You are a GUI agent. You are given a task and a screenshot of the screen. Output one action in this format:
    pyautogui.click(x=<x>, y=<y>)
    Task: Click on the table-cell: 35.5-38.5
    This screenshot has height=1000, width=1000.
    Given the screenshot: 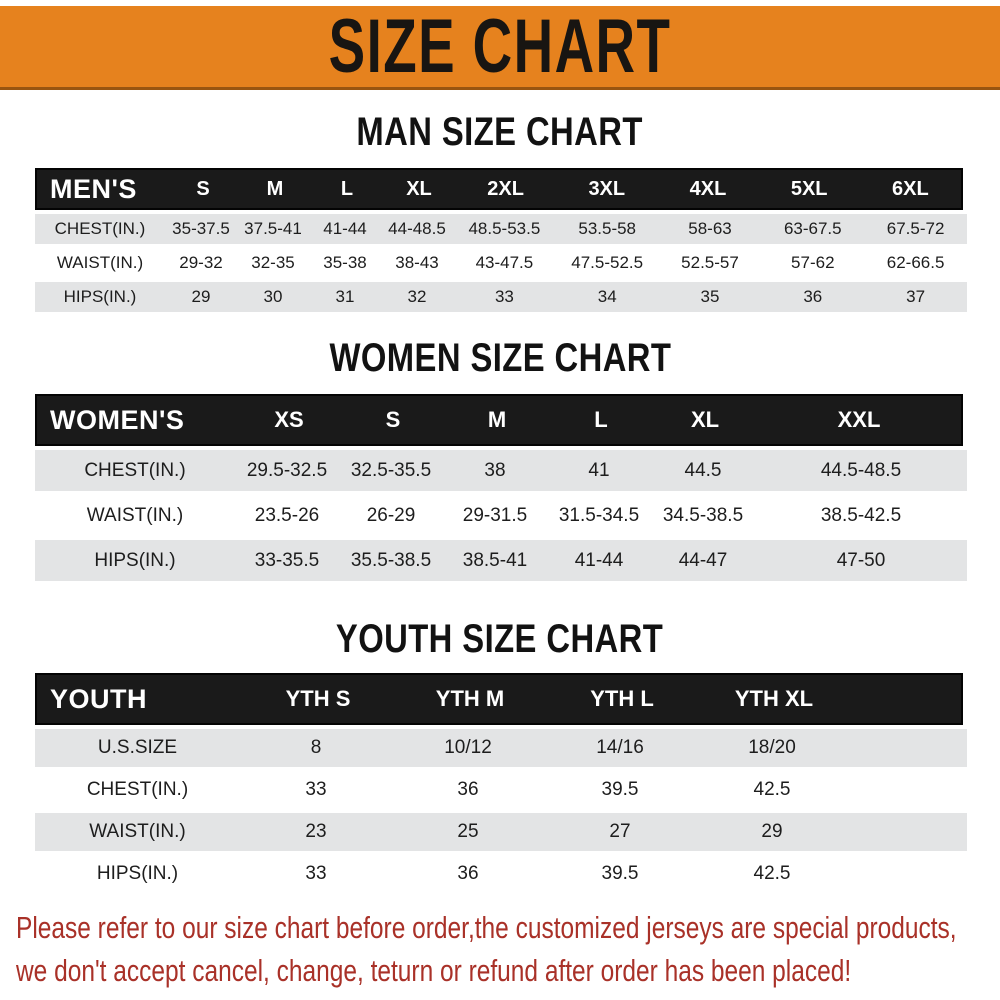 What is the action you would take?
    pyautogui.click(x=391, y=560)
    